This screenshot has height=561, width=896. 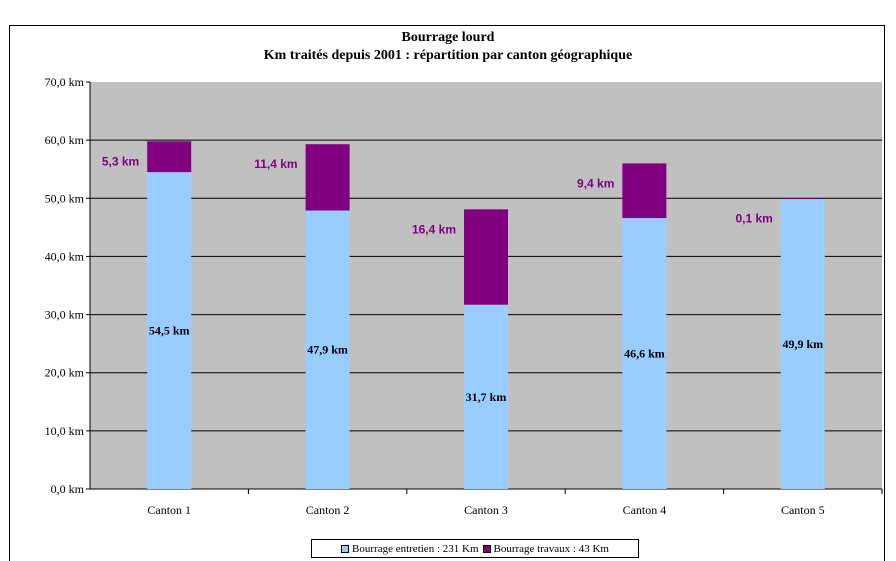 What do you see at coordinates (65, 198) in the screenshot?
I see `y-tick-label: 50,0 km` at bounding box center [65, 198].